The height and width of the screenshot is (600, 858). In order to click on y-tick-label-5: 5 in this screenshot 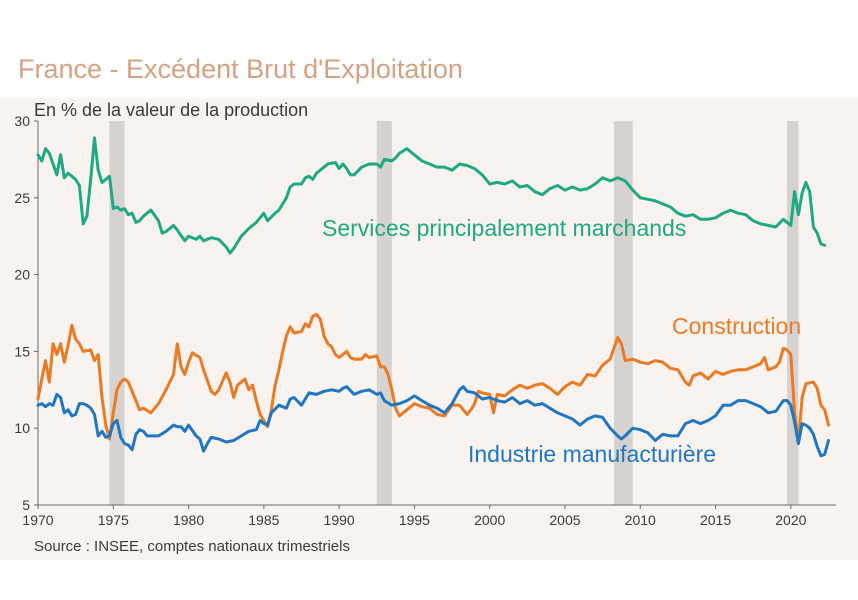, I will do `click(26, 505)`.